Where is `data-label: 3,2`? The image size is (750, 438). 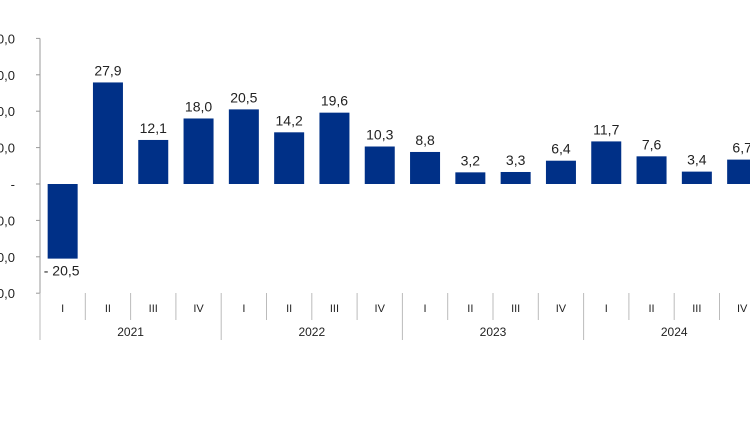 data-label: 3,2 is located at coordinates (471, 160).